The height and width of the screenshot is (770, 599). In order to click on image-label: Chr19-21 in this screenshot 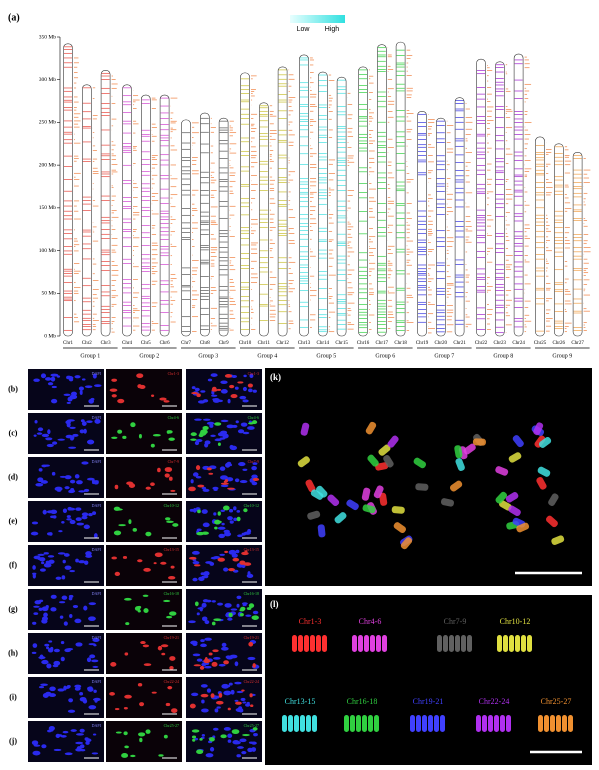, I will do `click(171, 637)`.